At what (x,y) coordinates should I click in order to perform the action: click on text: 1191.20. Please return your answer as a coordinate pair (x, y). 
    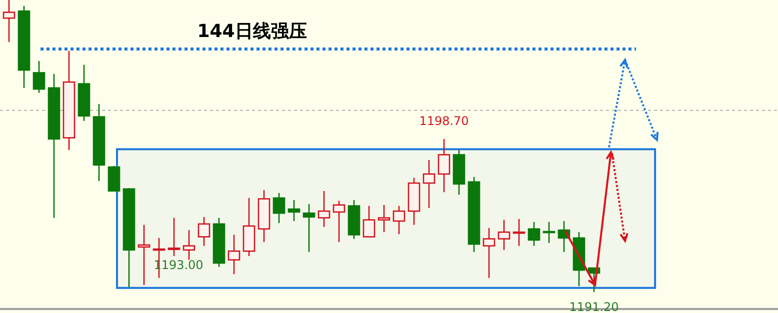
    Looking at the image, I should click on (594, 306).